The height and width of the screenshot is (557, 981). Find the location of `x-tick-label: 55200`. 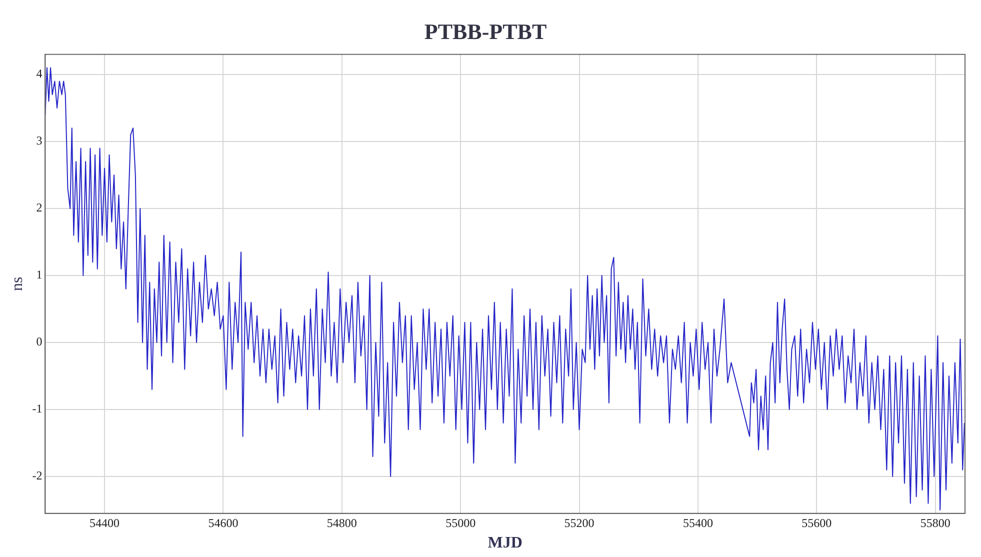

x-tick-label: 55200 is located at coordinates (579, 523).